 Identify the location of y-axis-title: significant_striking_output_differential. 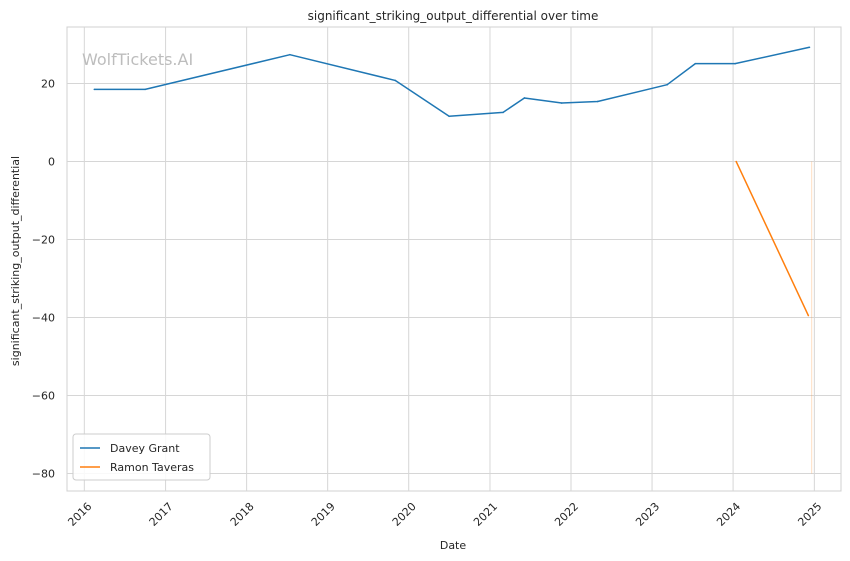
(15, 261).